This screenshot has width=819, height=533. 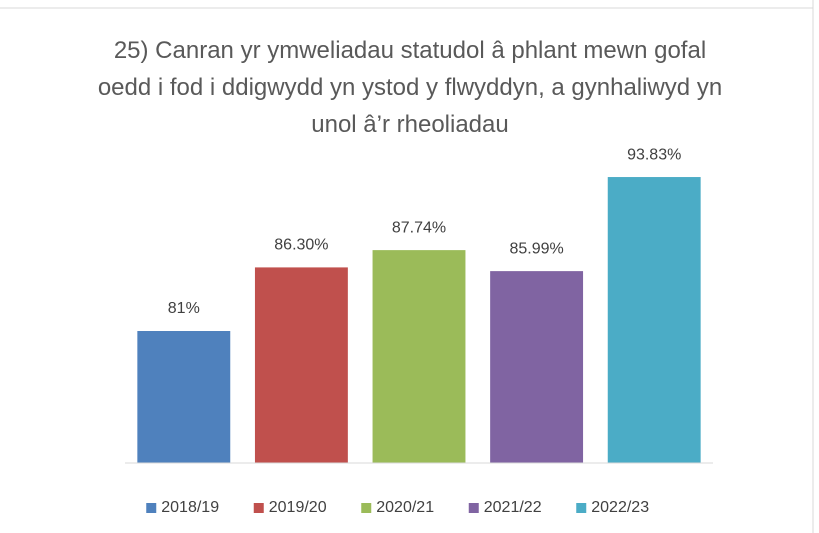 I want to click on data-label: 86.30%, so click(x=301, y=245).